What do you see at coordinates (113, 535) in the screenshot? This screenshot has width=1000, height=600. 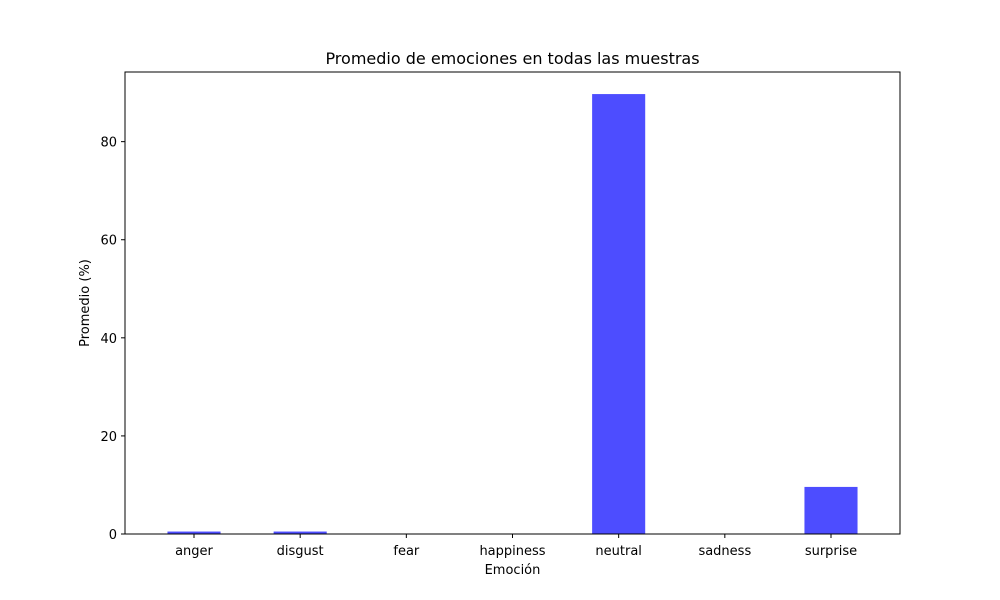 I see `y-tick-label: 0` at bounding box center [113, 535].